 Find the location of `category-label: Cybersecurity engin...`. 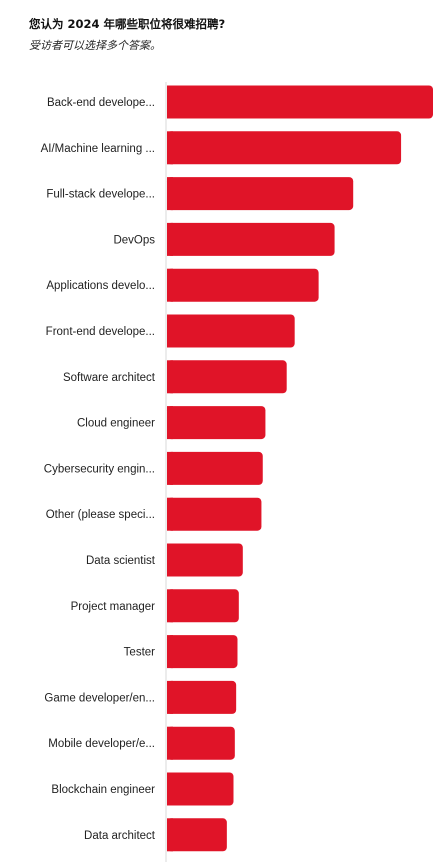

category-label: Cybersecurity engin... is located at coordinates (99, 469).